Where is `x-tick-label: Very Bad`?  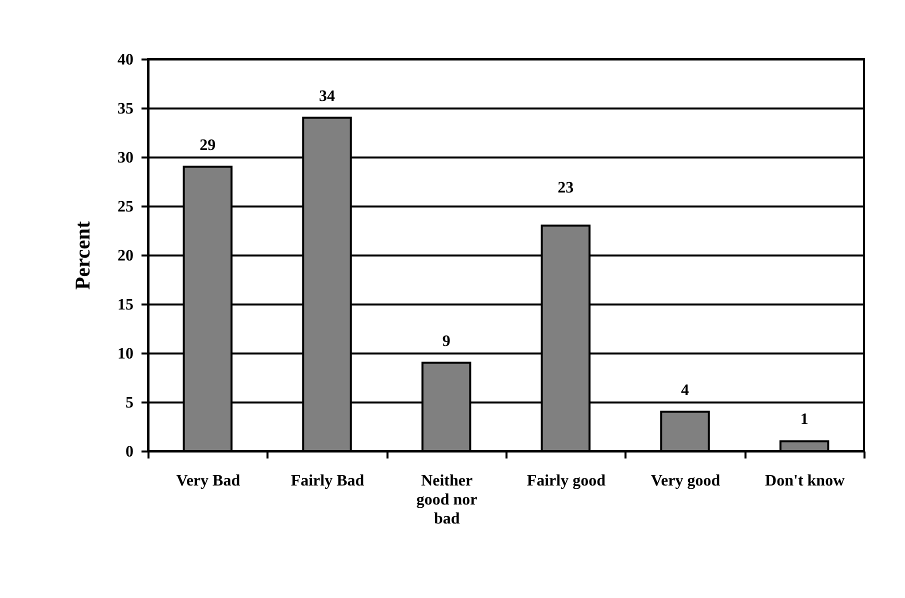
x-tick-label: Very Bad is located at coordinates (208, 481).